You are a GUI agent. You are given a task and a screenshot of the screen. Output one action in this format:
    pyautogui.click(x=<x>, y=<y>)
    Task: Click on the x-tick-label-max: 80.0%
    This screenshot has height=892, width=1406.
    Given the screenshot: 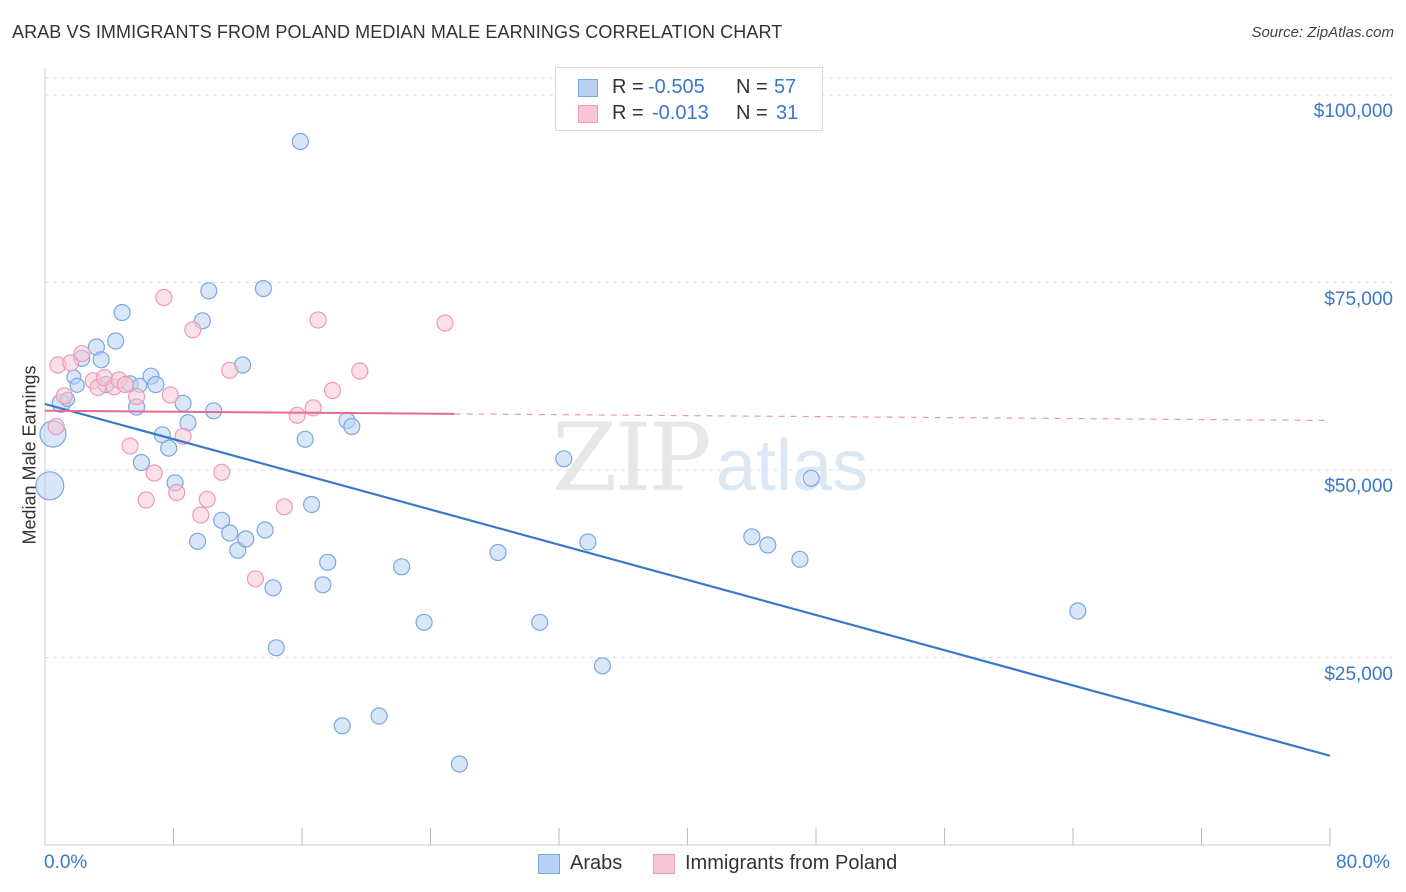 What is the action you would take?
    pyautogui.click(x=1363, y=862)
    